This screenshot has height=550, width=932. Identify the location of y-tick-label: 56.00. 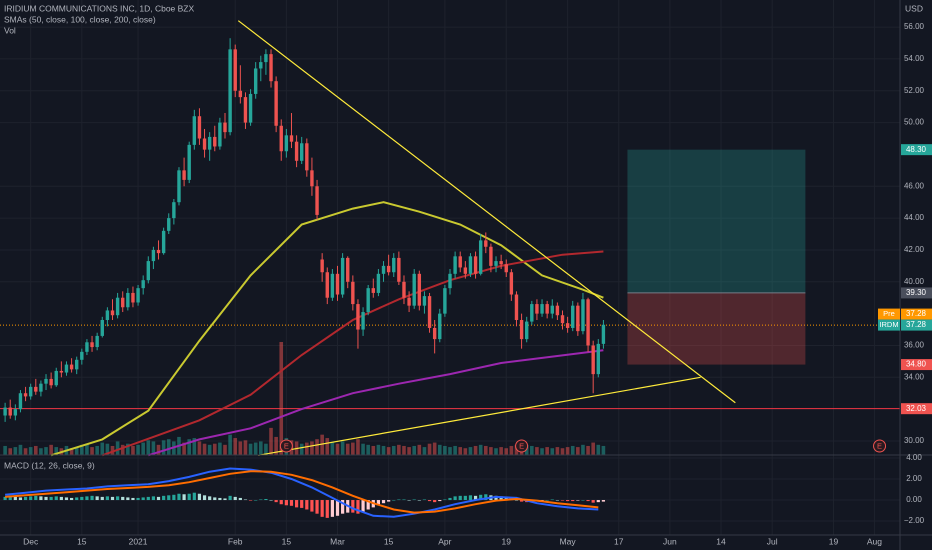
(914, 26).